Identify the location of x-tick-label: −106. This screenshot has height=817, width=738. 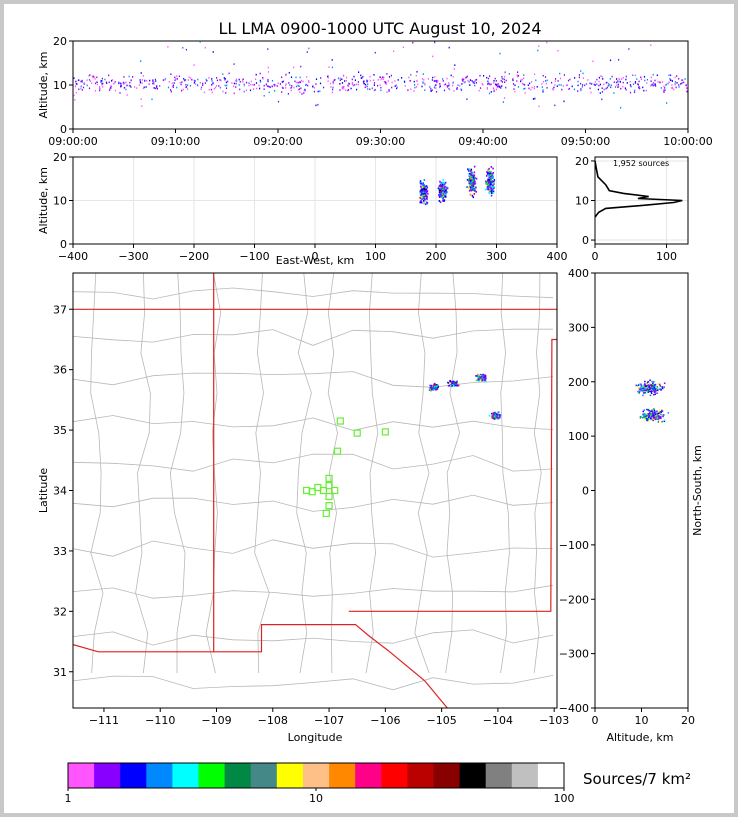
(385, 720).